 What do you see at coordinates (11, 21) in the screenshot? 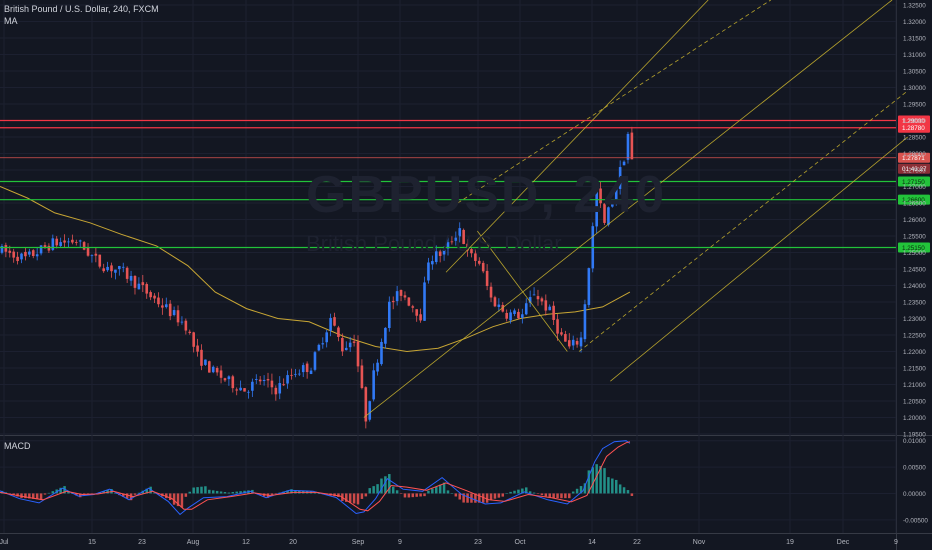
I see `indicator-label: MA` at bounding box center [11, 21].